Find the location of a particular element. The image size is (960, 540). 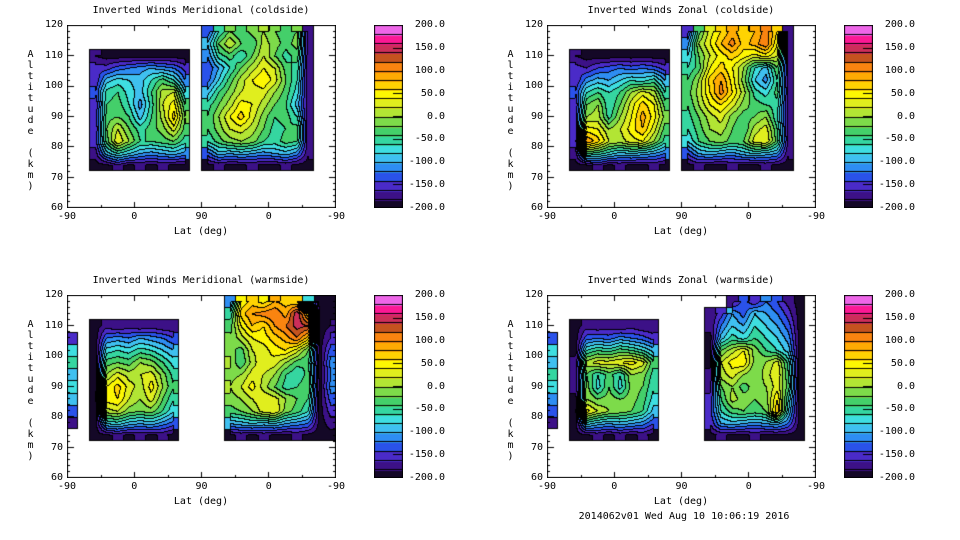

plot-title: Inverted Winds Zonal (warmside) is located at coordinates (681, 280).